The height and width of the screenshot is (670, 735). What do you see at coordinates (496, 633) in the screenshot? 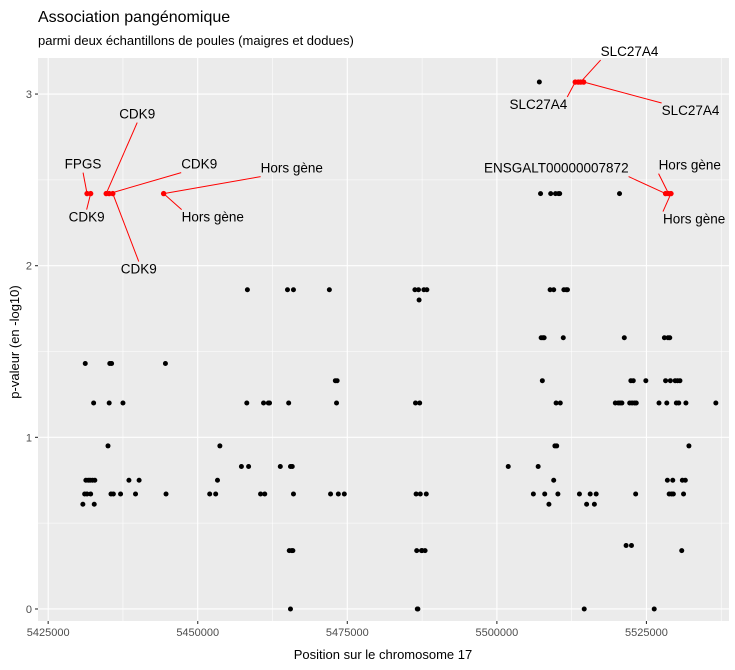
I see `x-tick-label: 5500000` at bounding box center [496, 633].